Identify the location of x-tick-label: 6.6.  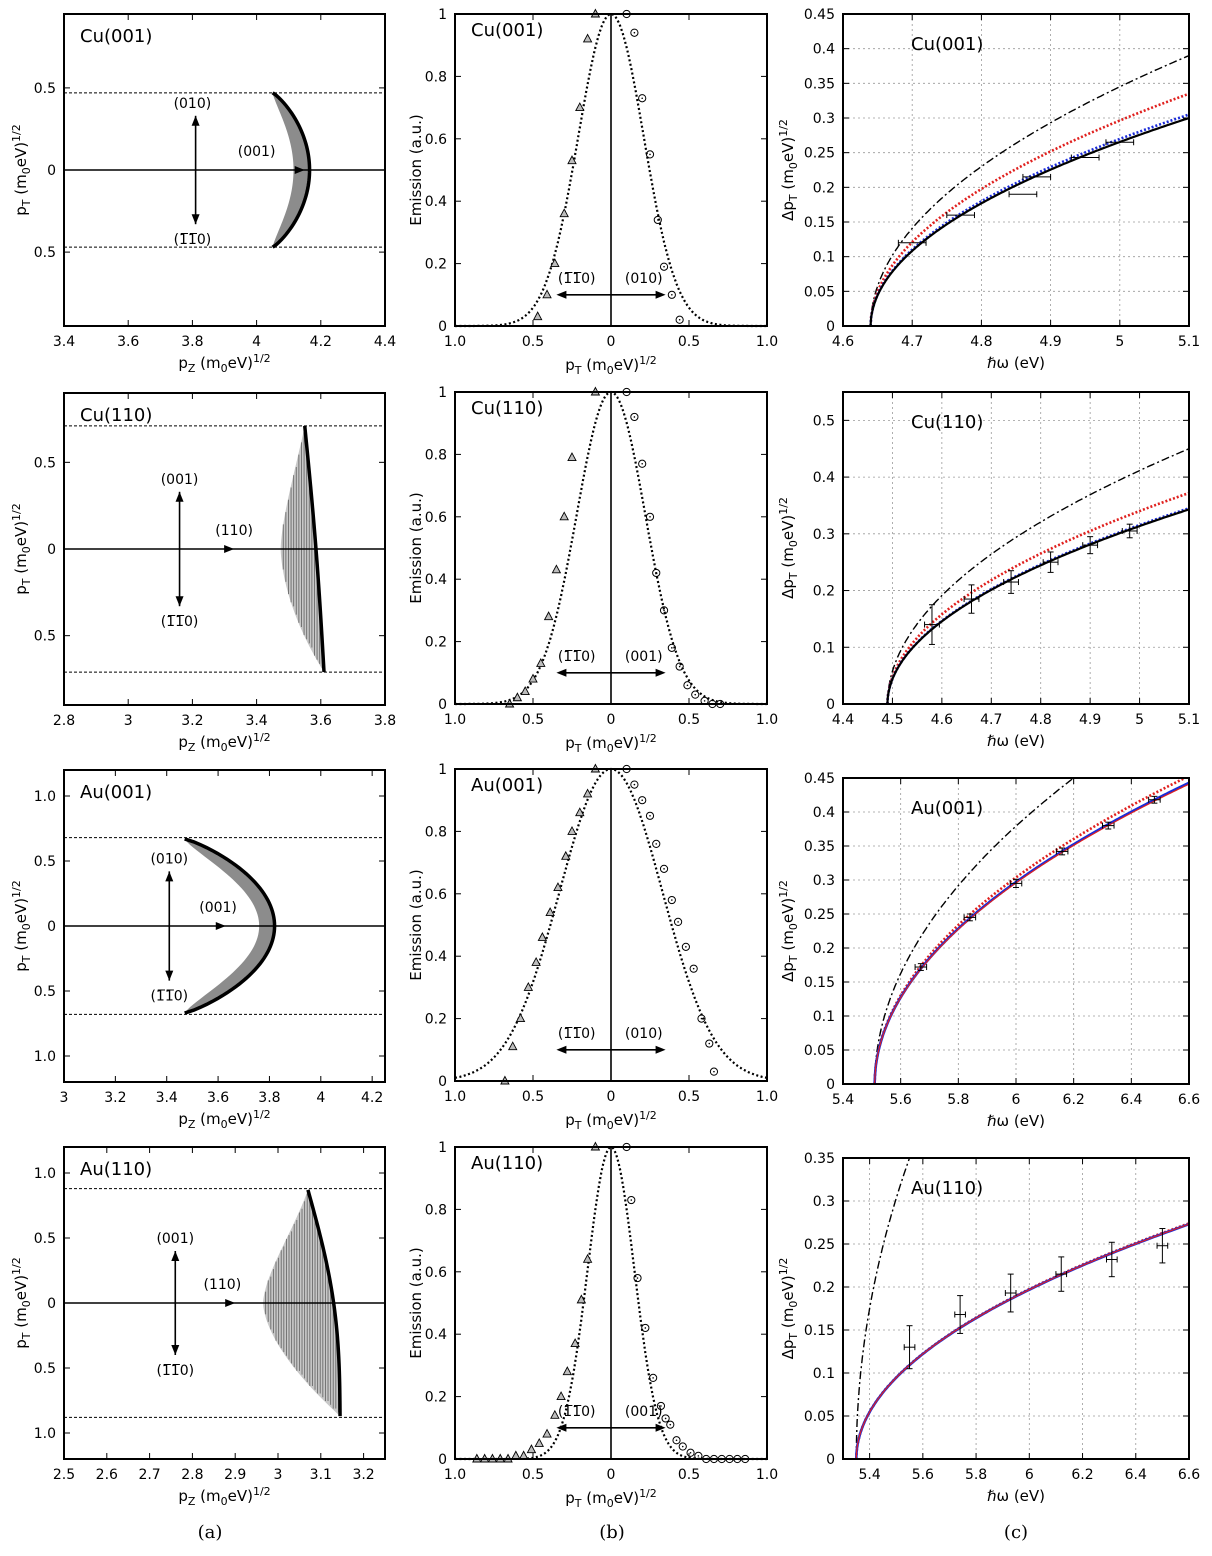
(1189, 1475).